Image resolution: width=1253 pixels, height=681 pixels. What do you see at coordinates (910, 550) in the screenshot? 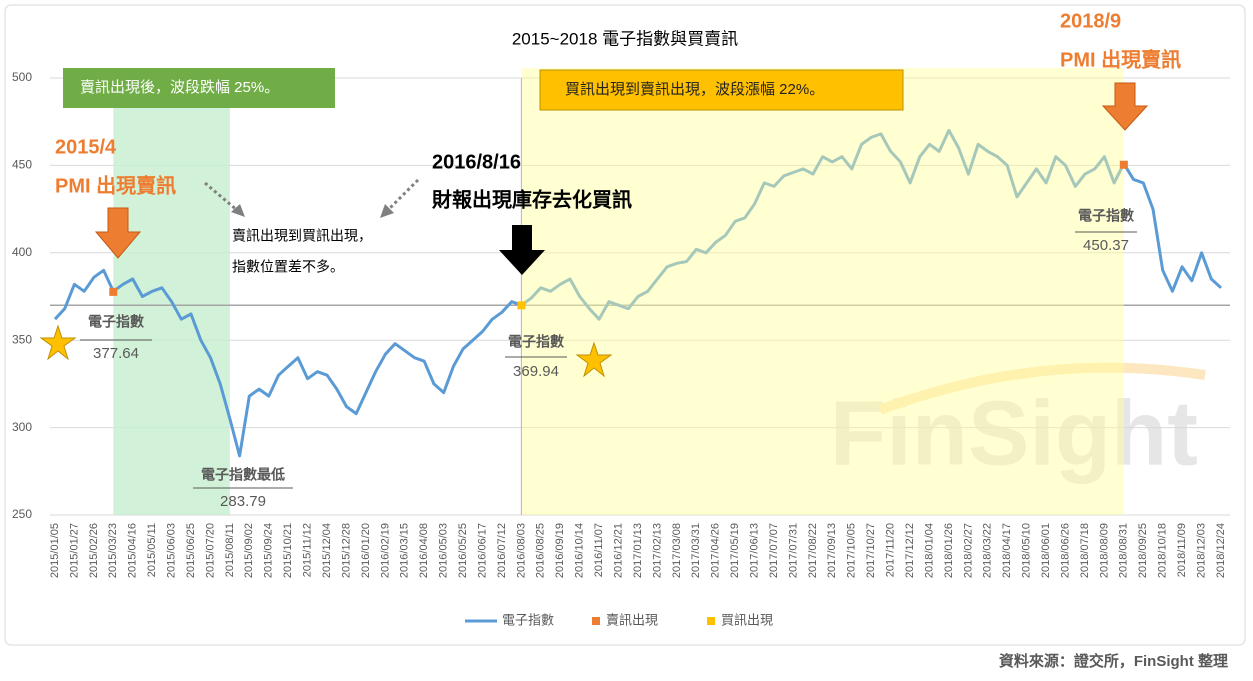
I see `x-tick-label: 2017/12/12` at bounding box center [910, 550].